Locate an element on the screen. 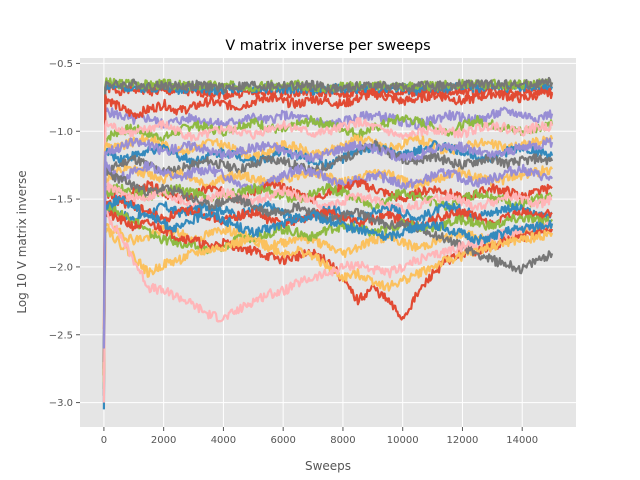  y-tick-label: −3.0 is located at coordinates (61, 403).